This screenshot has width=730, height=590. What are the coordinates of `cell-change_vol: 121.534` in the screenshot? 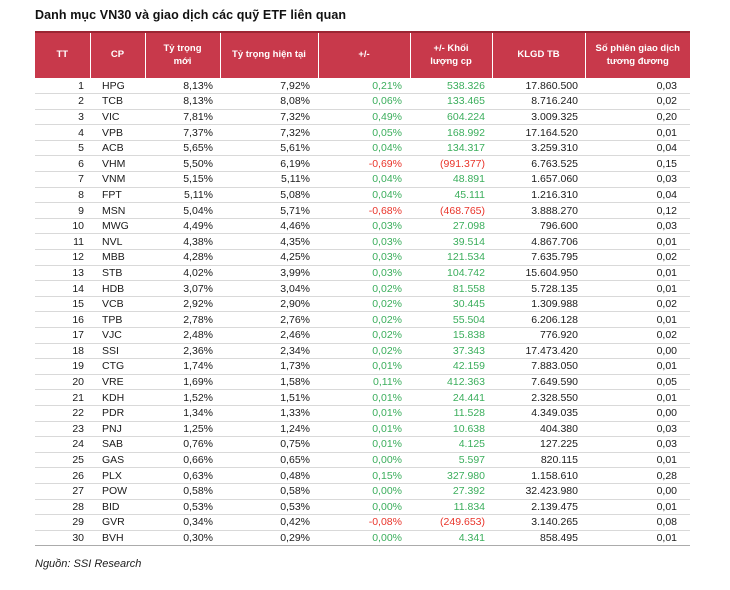 It's located at (451, 257).